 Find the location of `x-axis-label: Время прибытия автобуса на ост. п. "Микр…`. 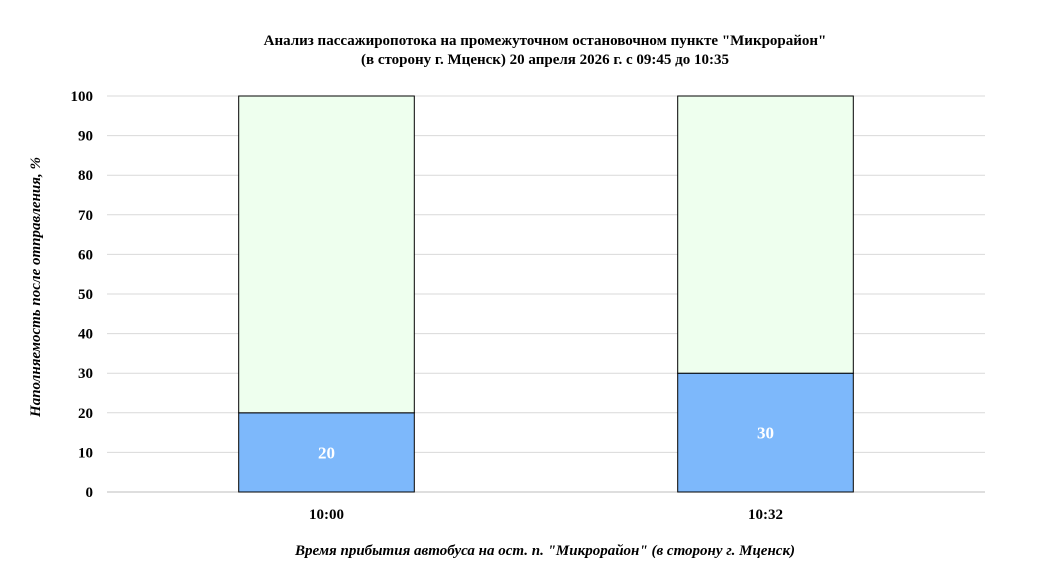

x-axis-label: Время прибытия автобуса на ост. п. "Микр… is located at coordinates (544, 551).